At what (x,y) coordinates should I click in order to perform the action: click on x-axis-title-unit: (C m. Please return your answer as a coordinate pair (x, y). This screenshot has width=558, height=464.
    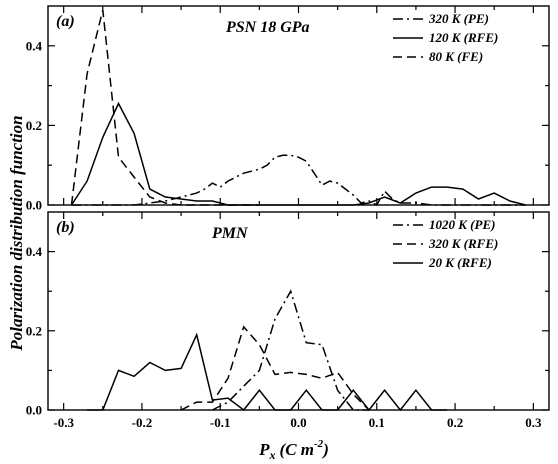
    Looking at the image, I should click on (297, 449).